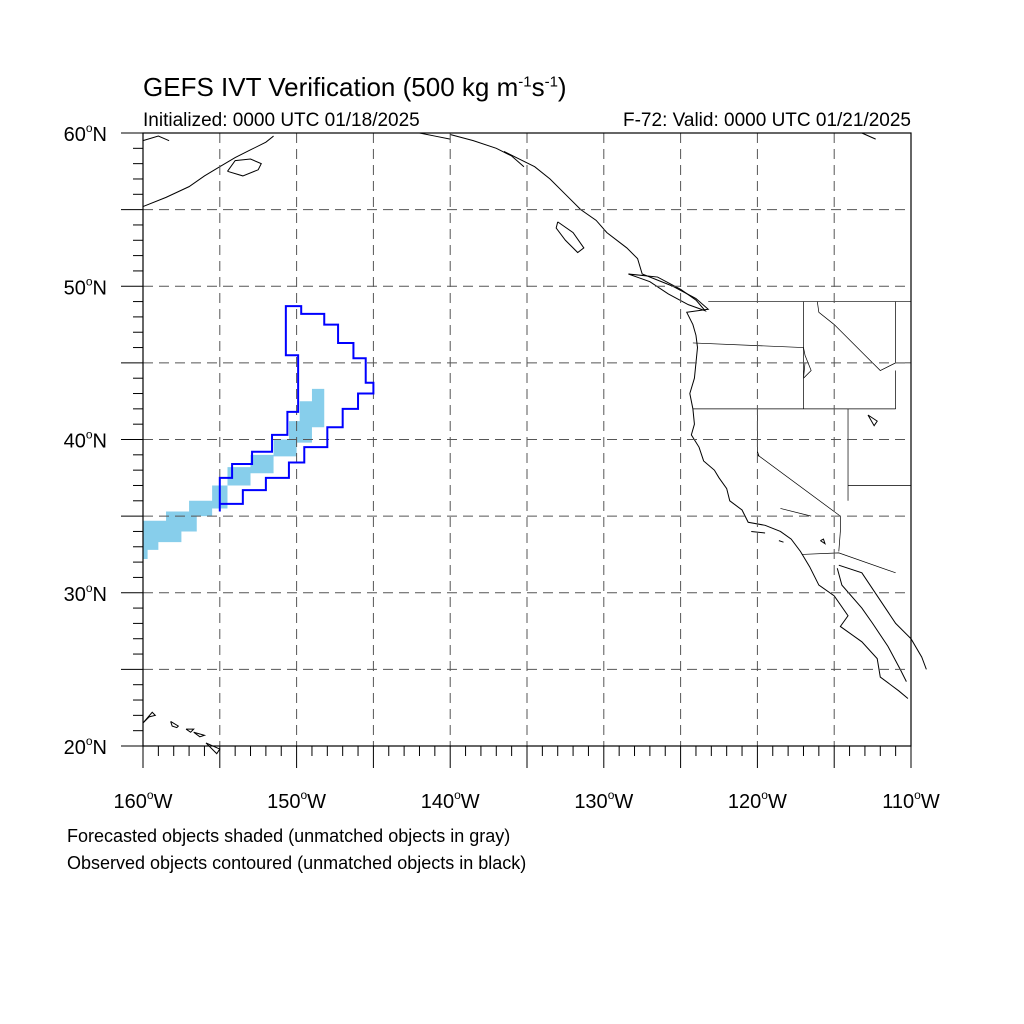 The width and height of the screenshot is (1024, 1024). I want to click on lon-label: 110oW, so click(911, 800).